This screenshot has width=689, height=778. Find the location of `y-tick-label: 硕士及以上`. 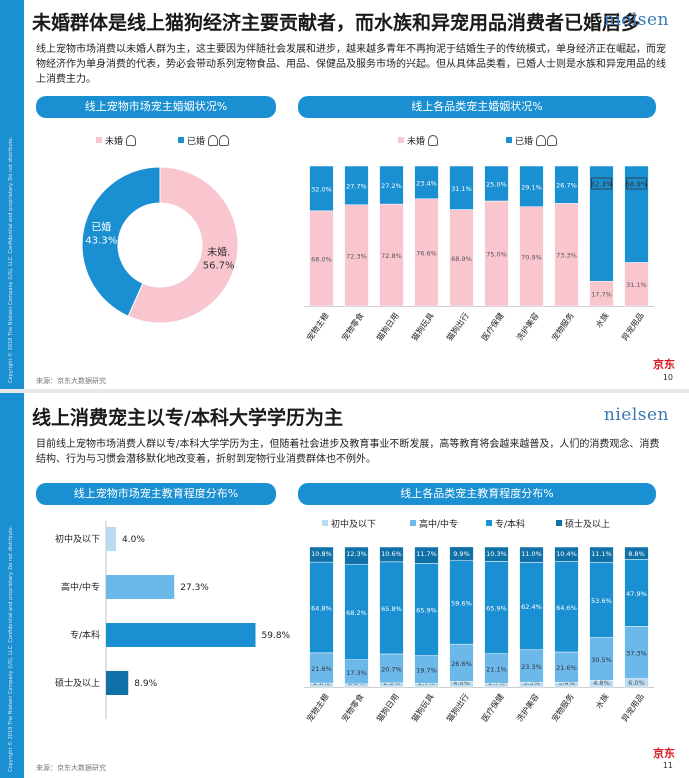

y-tick-label: 硕士及以上 is located at coordinates (77, 683).